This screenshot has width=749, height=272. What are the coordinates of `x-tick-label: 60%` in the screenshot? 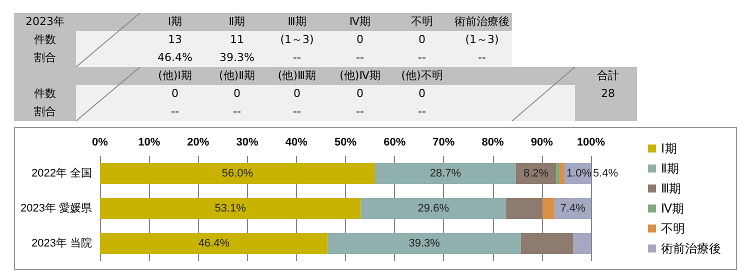 It's located at (395, 142).